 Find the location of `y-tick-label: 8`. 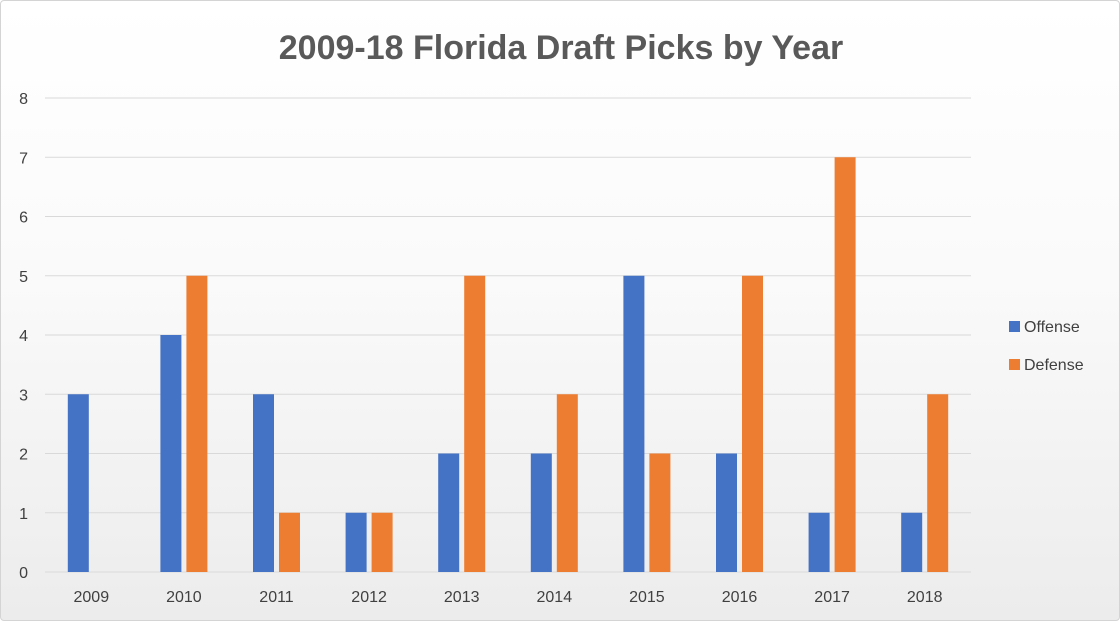

y-tick-label: 8 is located at coordinates (23, 99).